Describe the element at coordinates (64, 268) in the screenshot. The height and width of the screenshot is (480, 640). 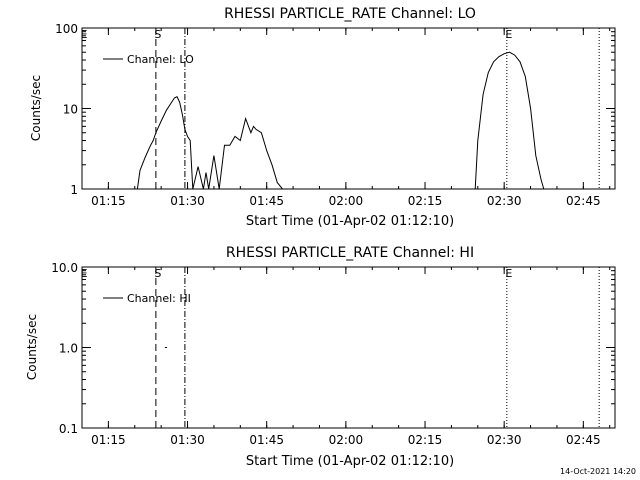
I see `y-tick-label: 10.0` at that location.